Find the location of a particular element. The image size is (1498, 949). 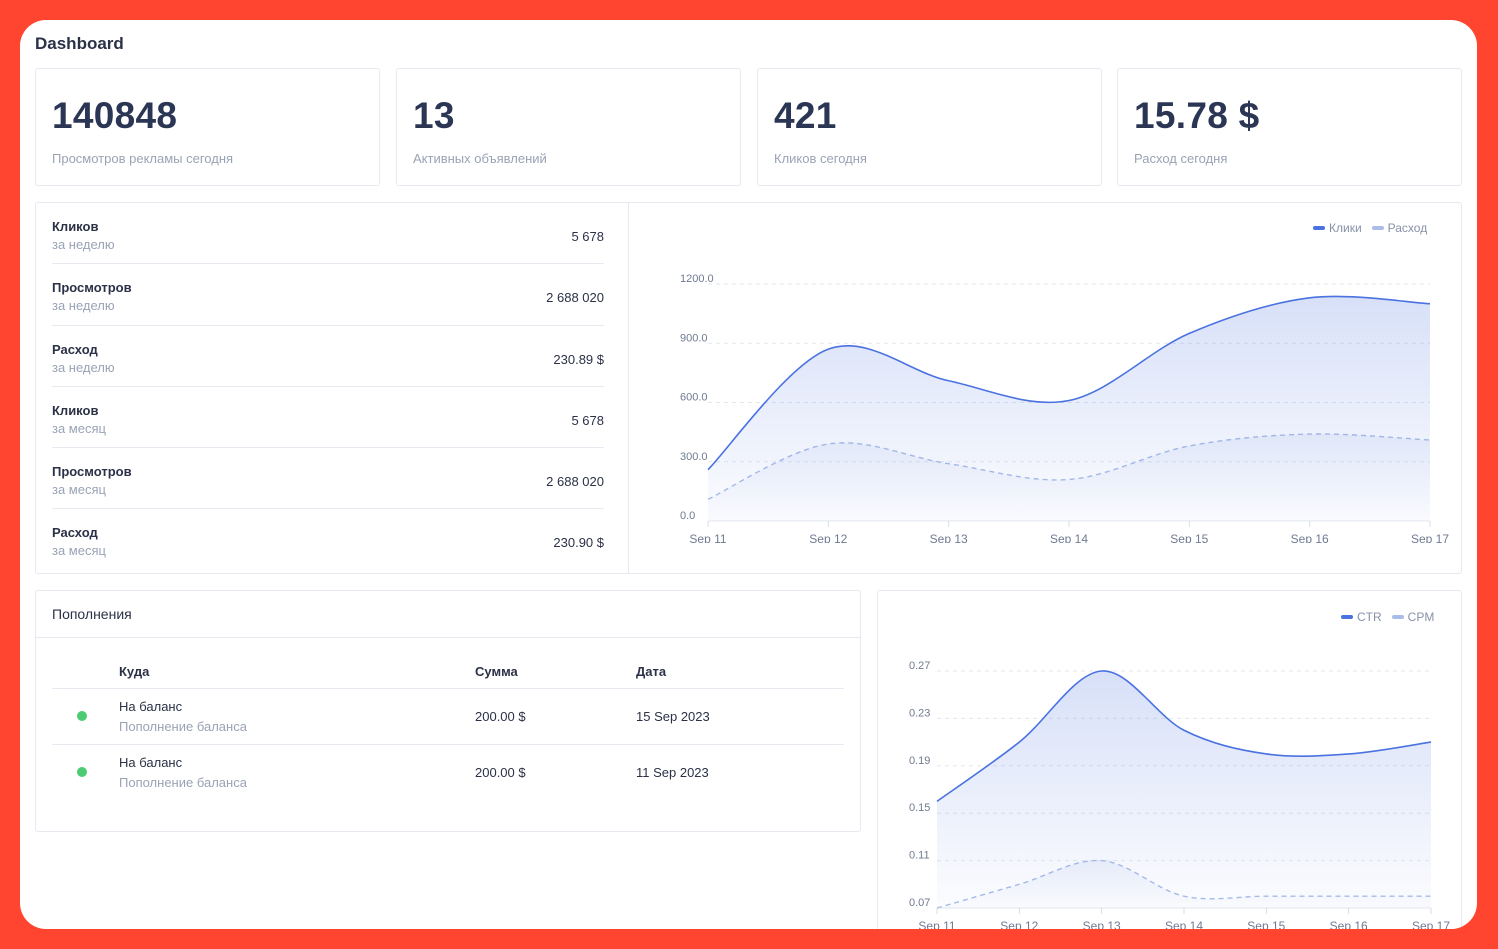

stat-label: Кликов сегодня is located at coordinates (820, 158).